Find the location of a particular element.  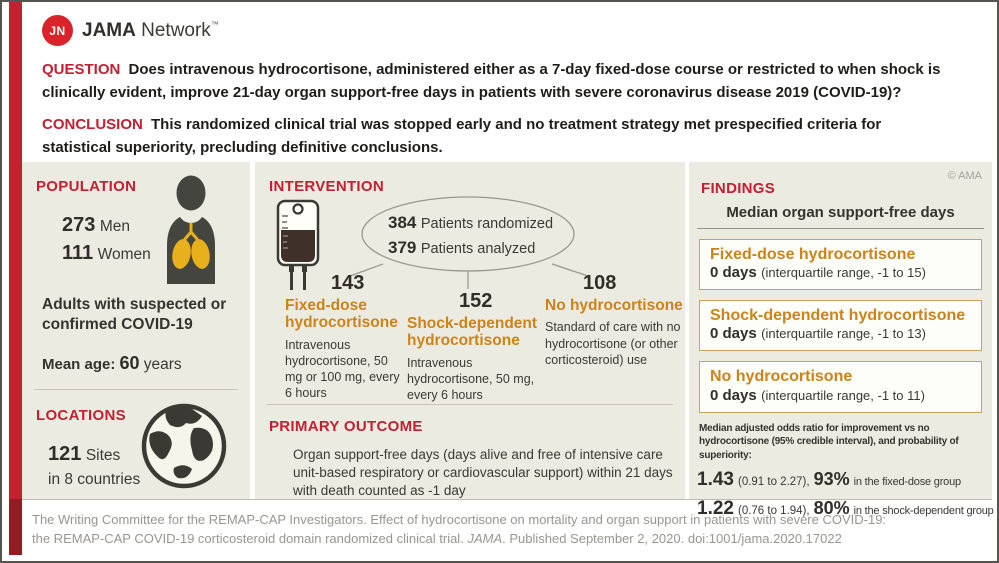

intervention-title: INTERVENTION is located at coordinates (327, 186).